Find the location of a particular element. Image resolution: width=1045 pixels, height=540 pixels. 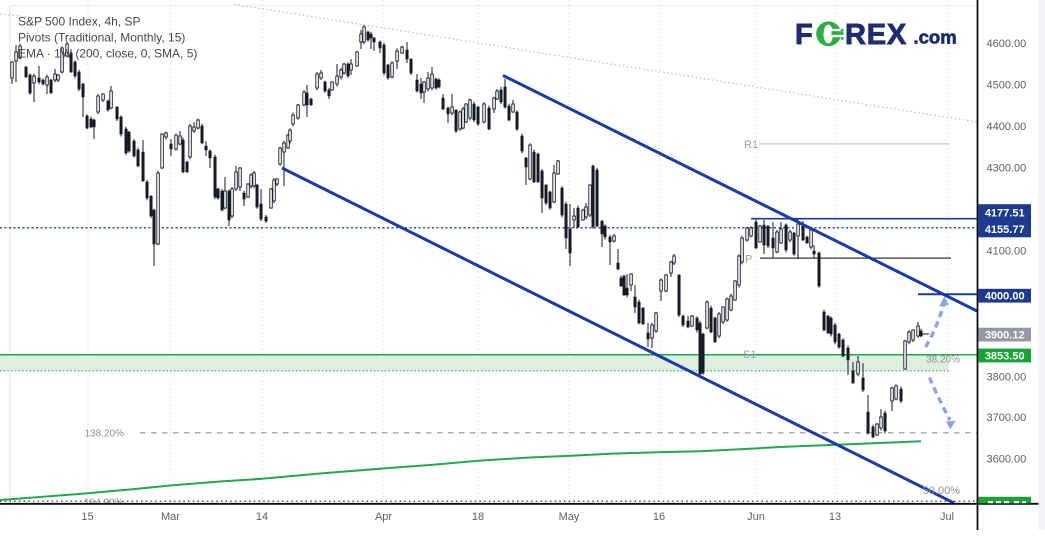

svg-text: 3700.00 is located at coordinates (1007, 418).